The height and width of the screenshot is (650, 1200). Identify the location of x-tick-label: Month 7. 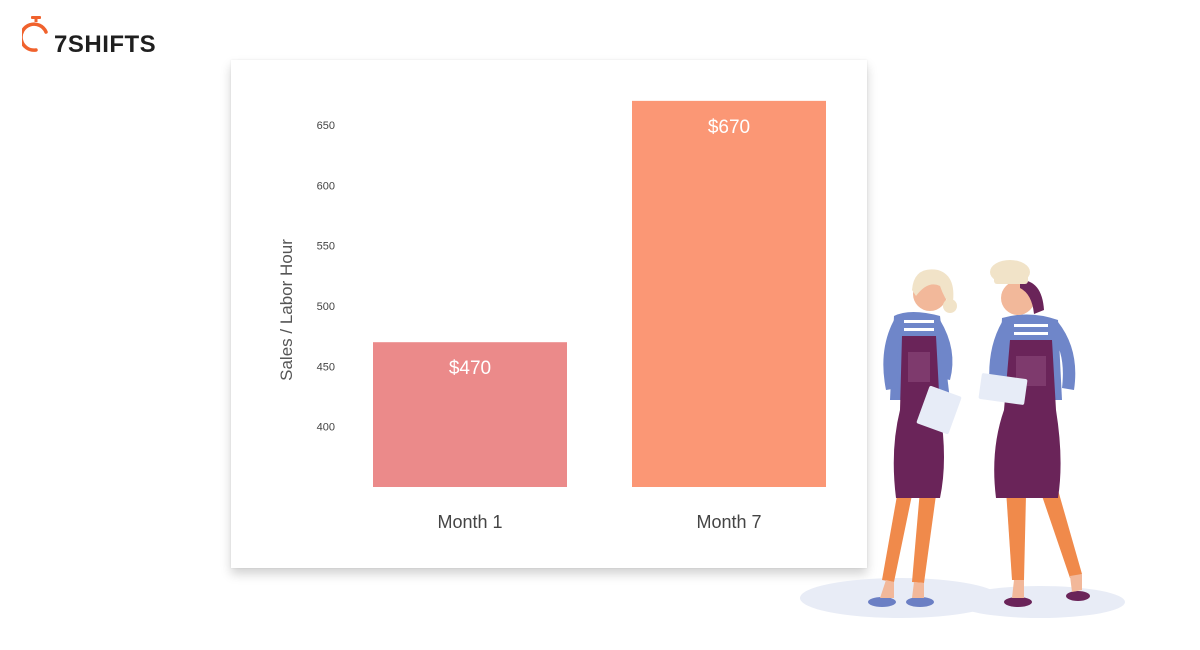
(728, 522).